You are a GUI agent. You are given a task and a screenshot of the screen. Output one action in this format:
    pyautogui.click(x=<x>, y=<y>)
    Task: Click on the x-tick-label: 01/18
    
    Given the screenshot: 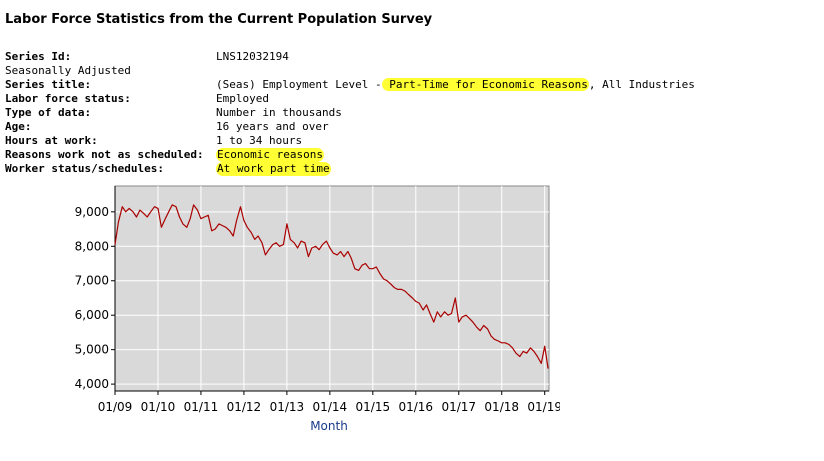 What is the action you would take?
    pyautogui.click(x=501, y=407)
    